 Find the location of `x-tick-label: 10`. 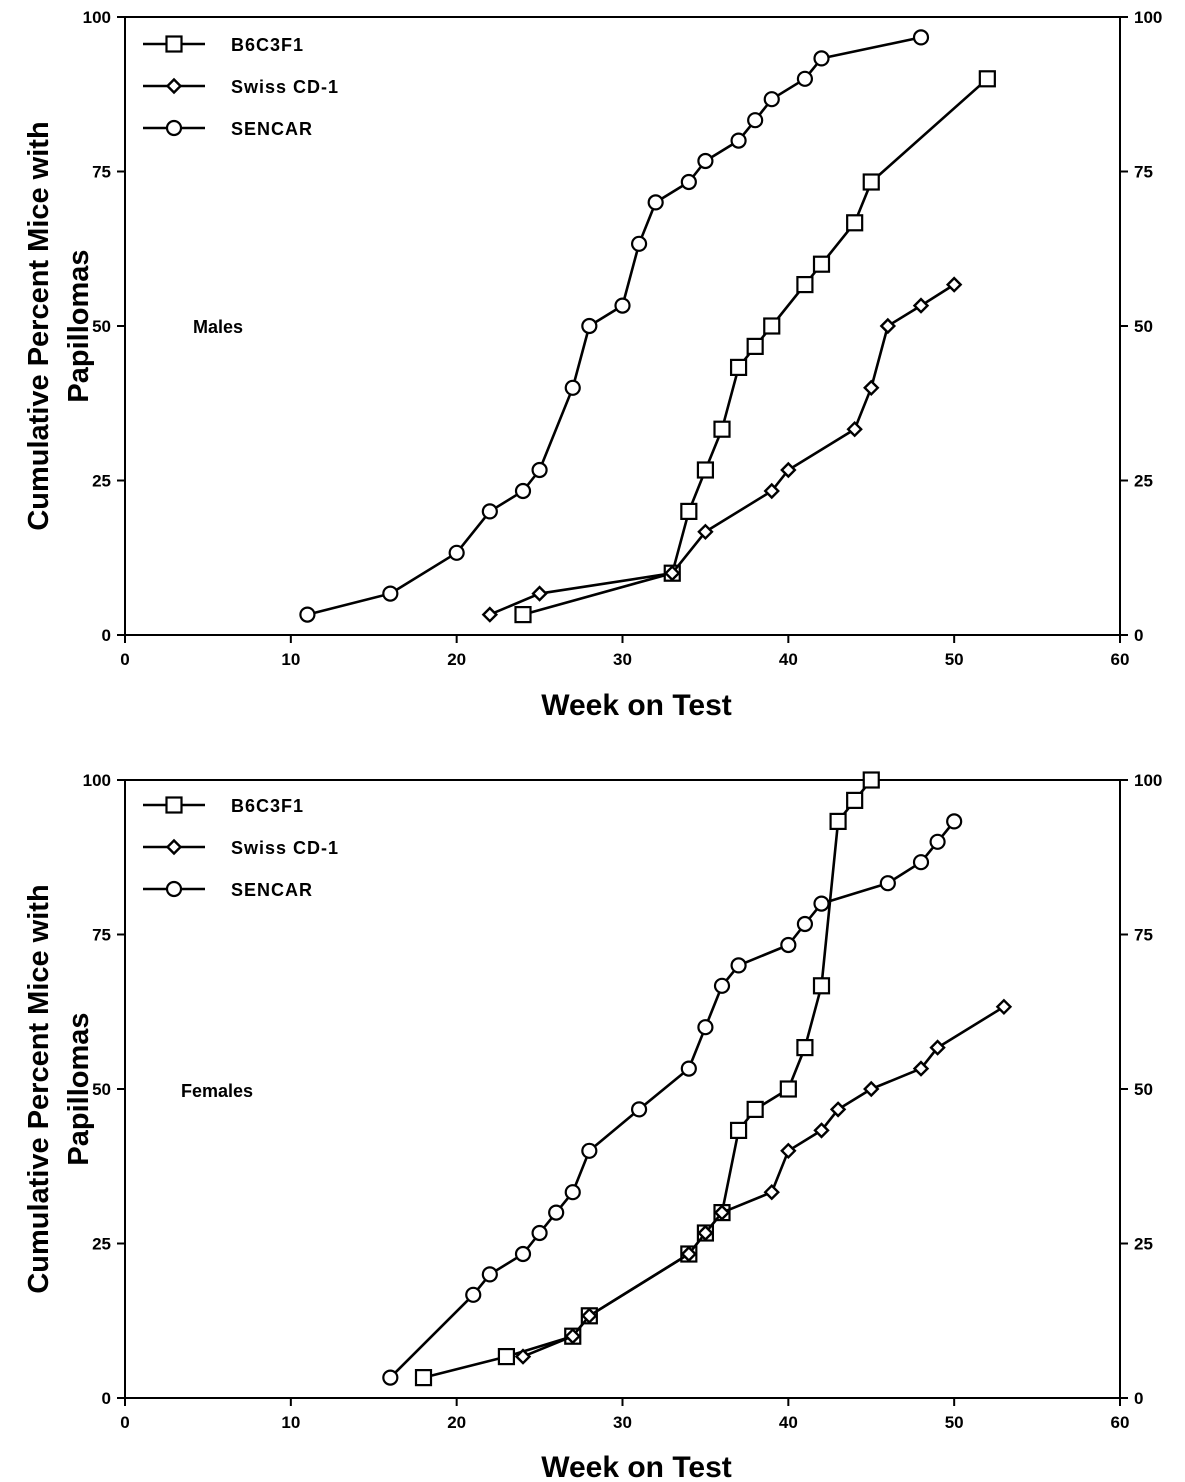

x-tick-label: 10 is located at coordinates (290, 1422).